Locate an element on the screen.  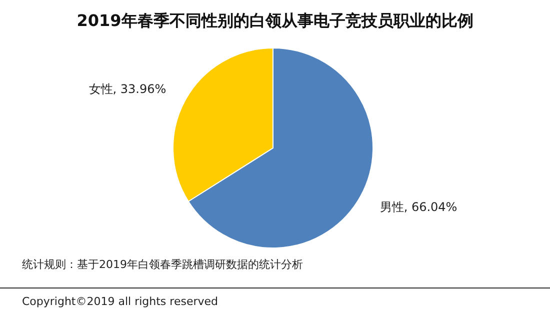
text: Copyright©2019 all rights reserved is located at coordinates (120, 301).